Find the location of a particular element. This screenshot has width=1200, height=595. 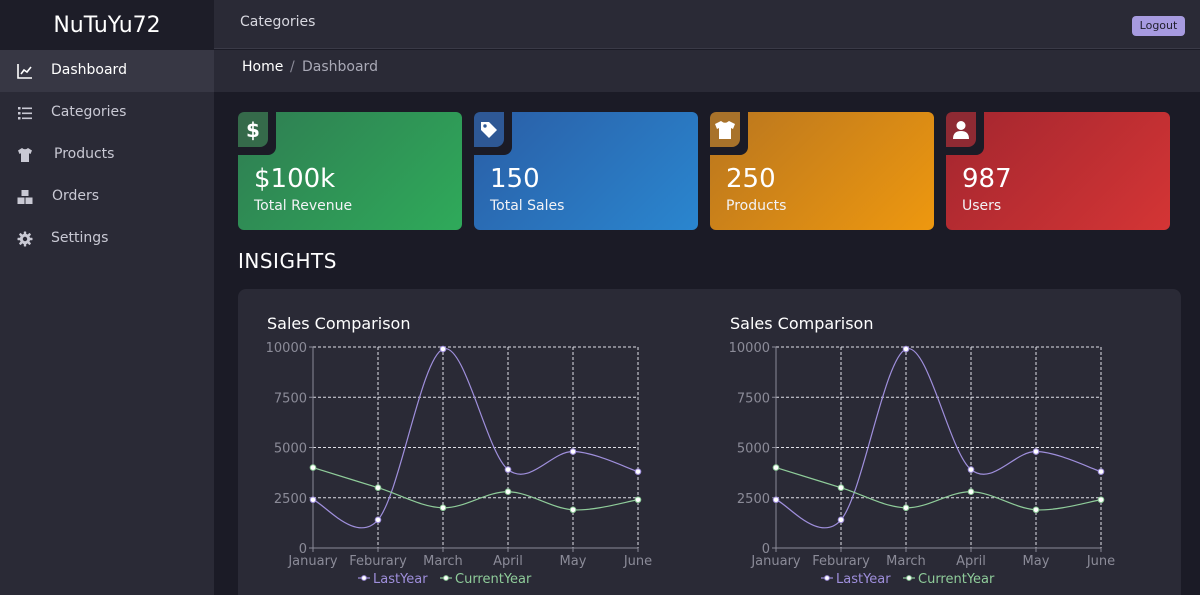

line-chart-icon is located at coordinates (24, 71).